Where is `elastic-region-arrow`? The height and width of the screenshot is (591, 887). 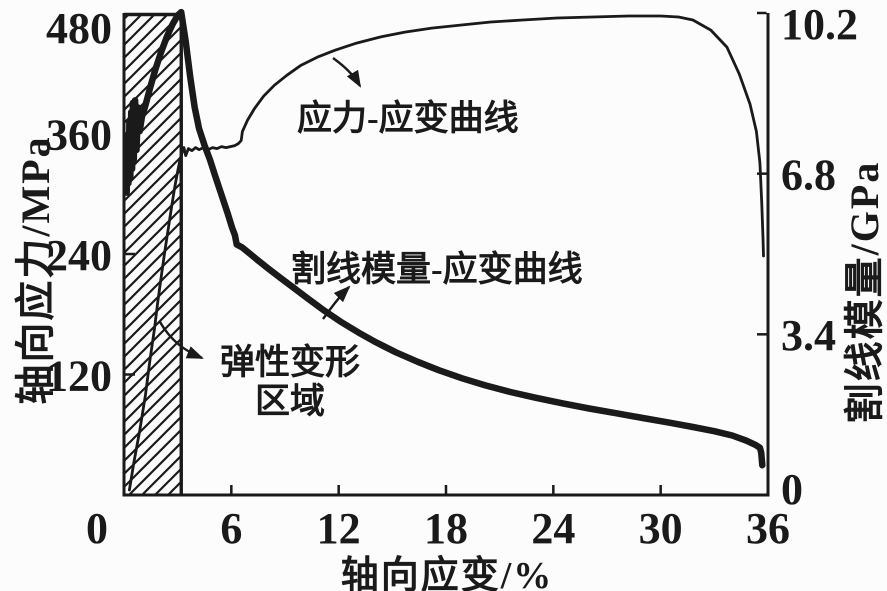 elastic-region-arrow is located at coordinates (181, 340).